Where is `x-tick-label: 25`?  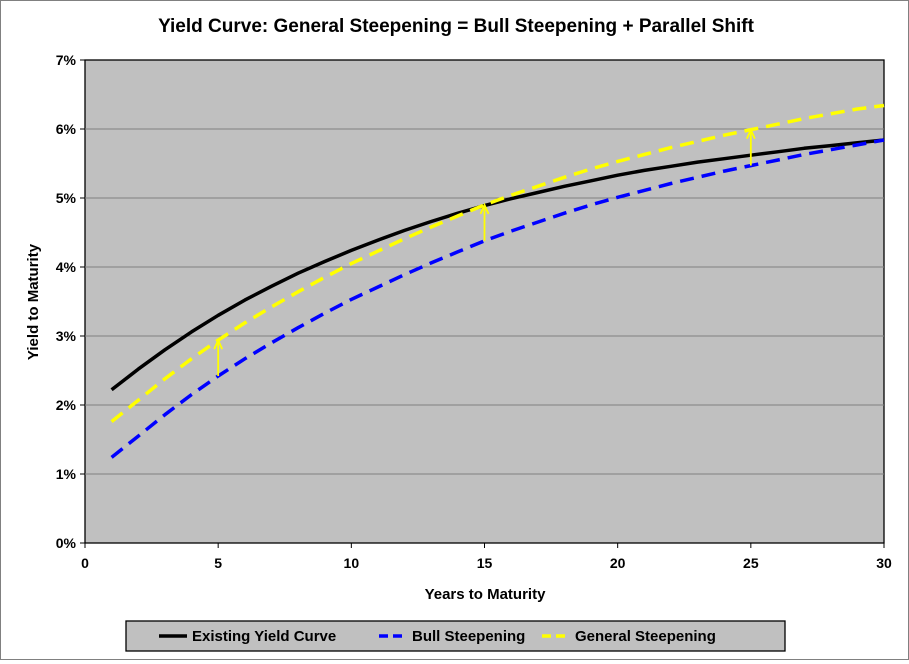
x-tick-label: 25 is located at coordinates (751, 563).